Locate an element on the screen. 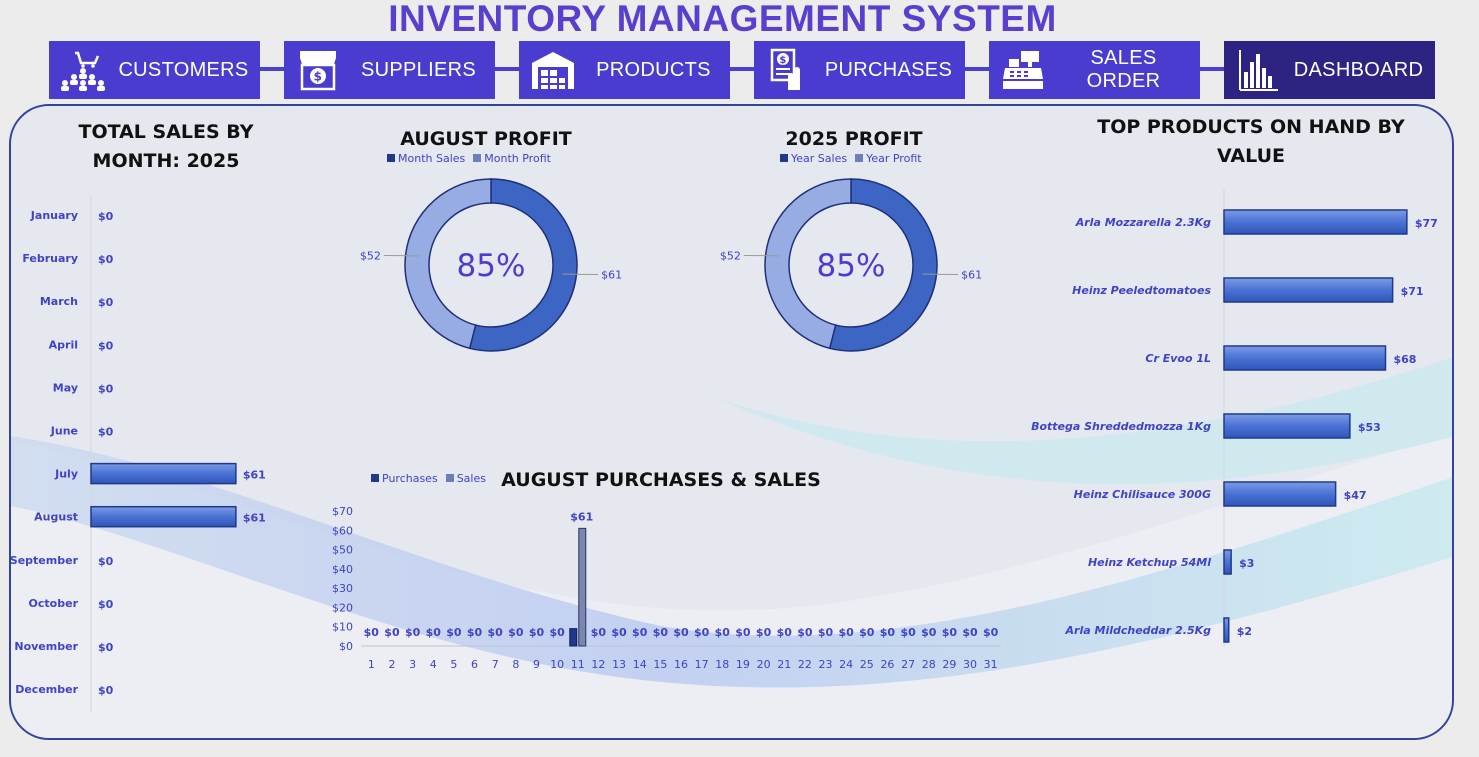 This screenshot has width=1479, height=757. data-label: $53 is located at coordinates (1369, 427).